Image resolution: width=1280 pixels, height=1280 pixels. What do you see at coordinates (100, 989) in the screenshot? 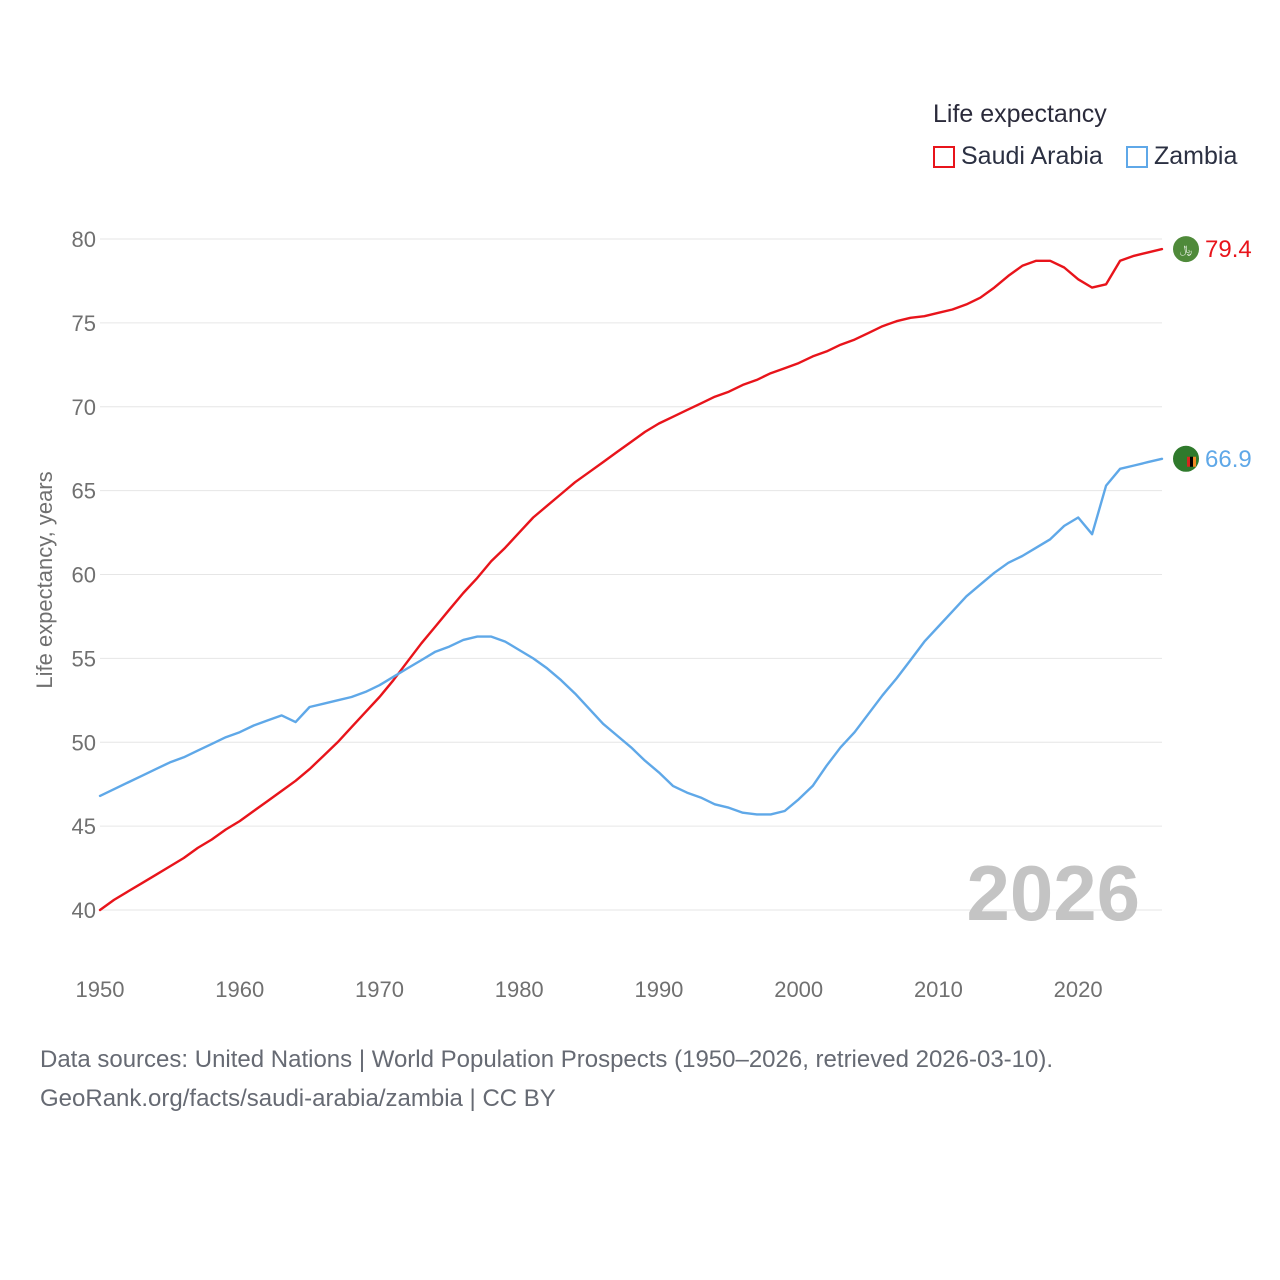
I see `x-tick-label: 1950` at bounding box center [100, 989].